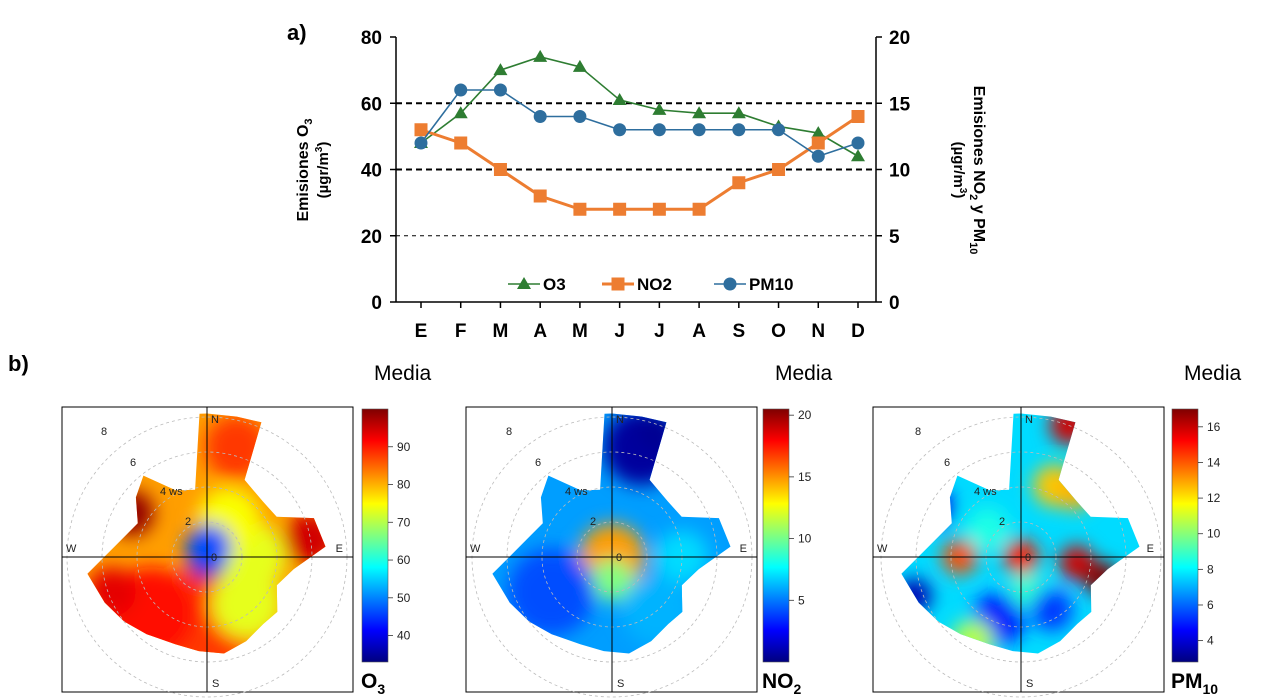 The height and width of the screenshot is (698, 1262). What do you see at coordinates (576, 492) in the screenshot?
I see `polar-radial-label: 4 ws` at bounding box center [576, 492].